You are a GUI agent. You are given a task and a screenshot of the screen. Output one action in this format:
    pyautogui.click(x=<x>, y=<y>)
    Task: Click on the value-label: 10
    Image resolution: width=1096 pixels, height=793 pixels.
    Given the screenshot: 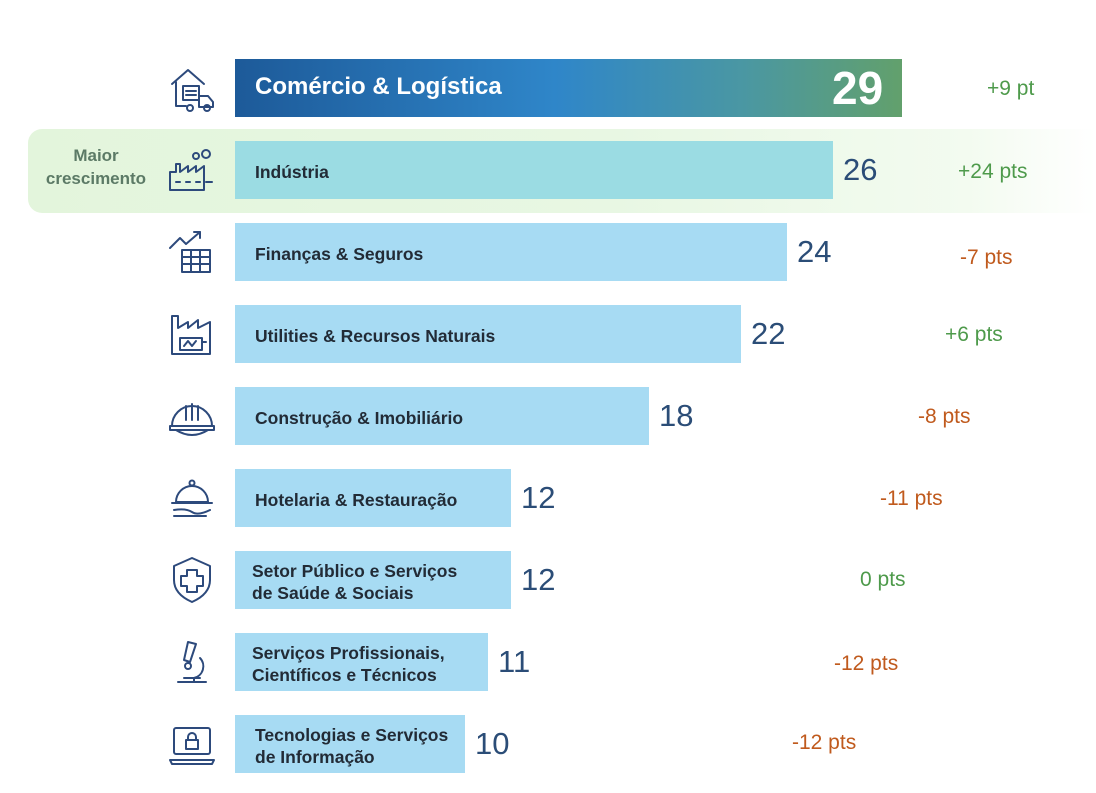 What is the action you would take?
    pyautogui.click(x=492, y=743)
    